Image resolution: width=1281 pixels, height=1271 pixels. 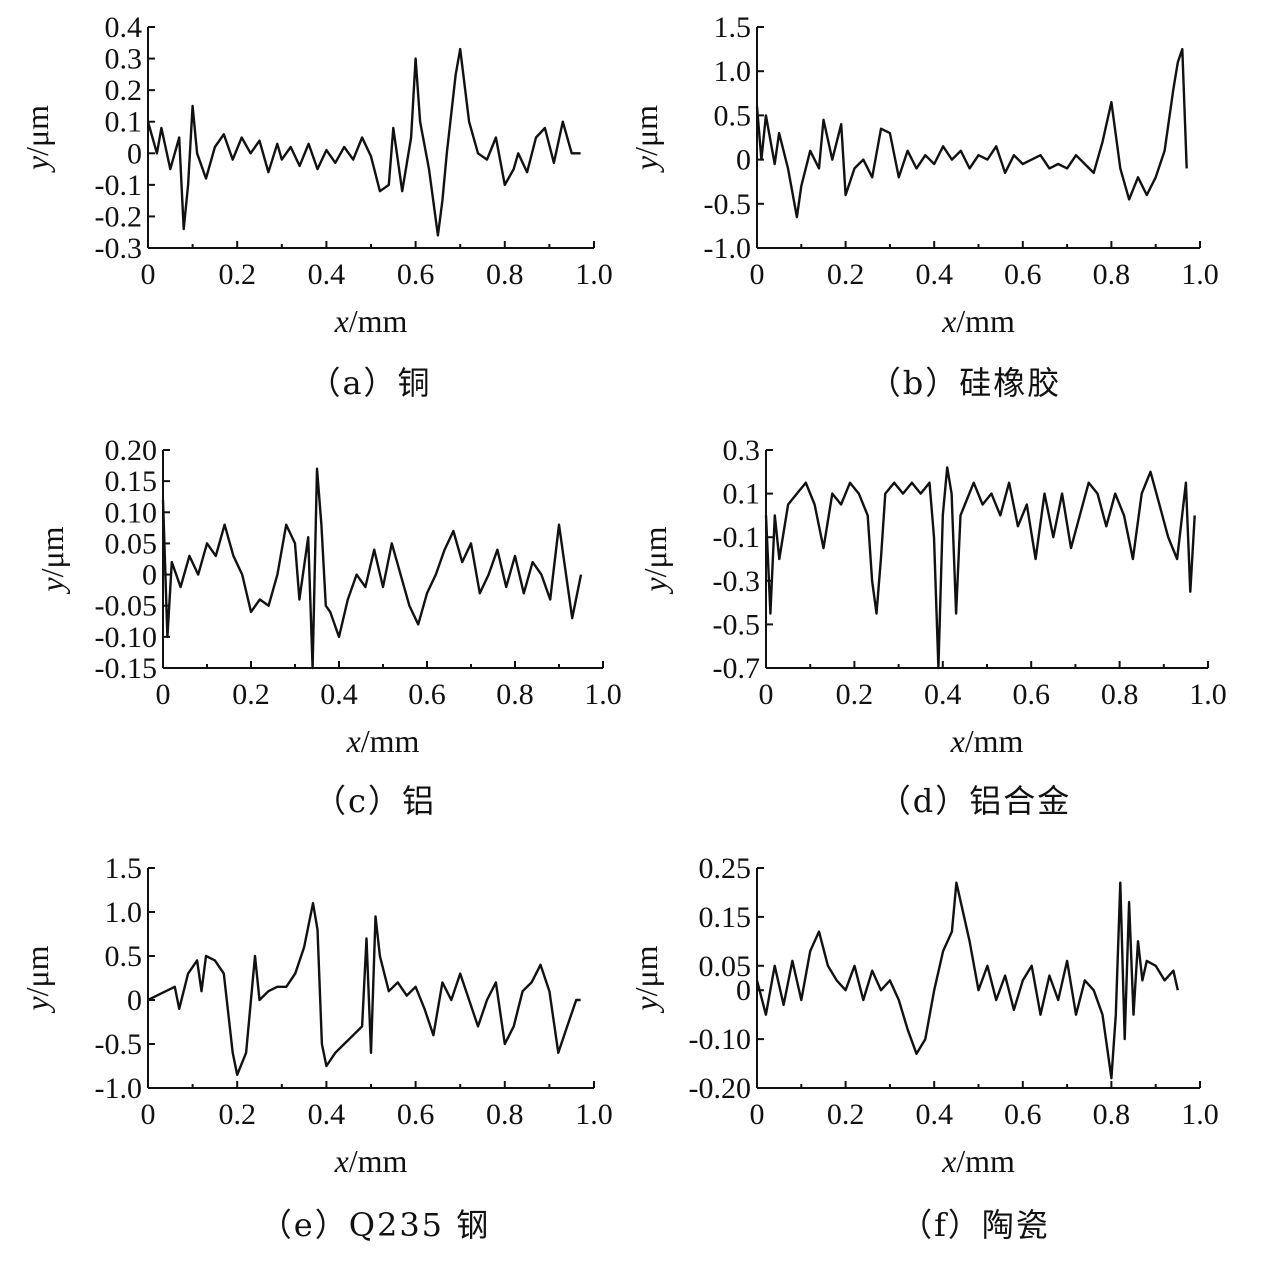 I want to click on y-tick-label: 0.1, so click(x=124, y=122).